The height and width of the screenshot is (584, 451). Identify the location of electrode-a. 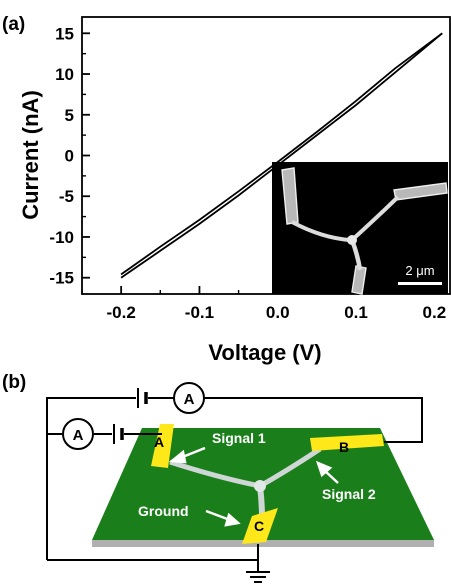
(162, 446).